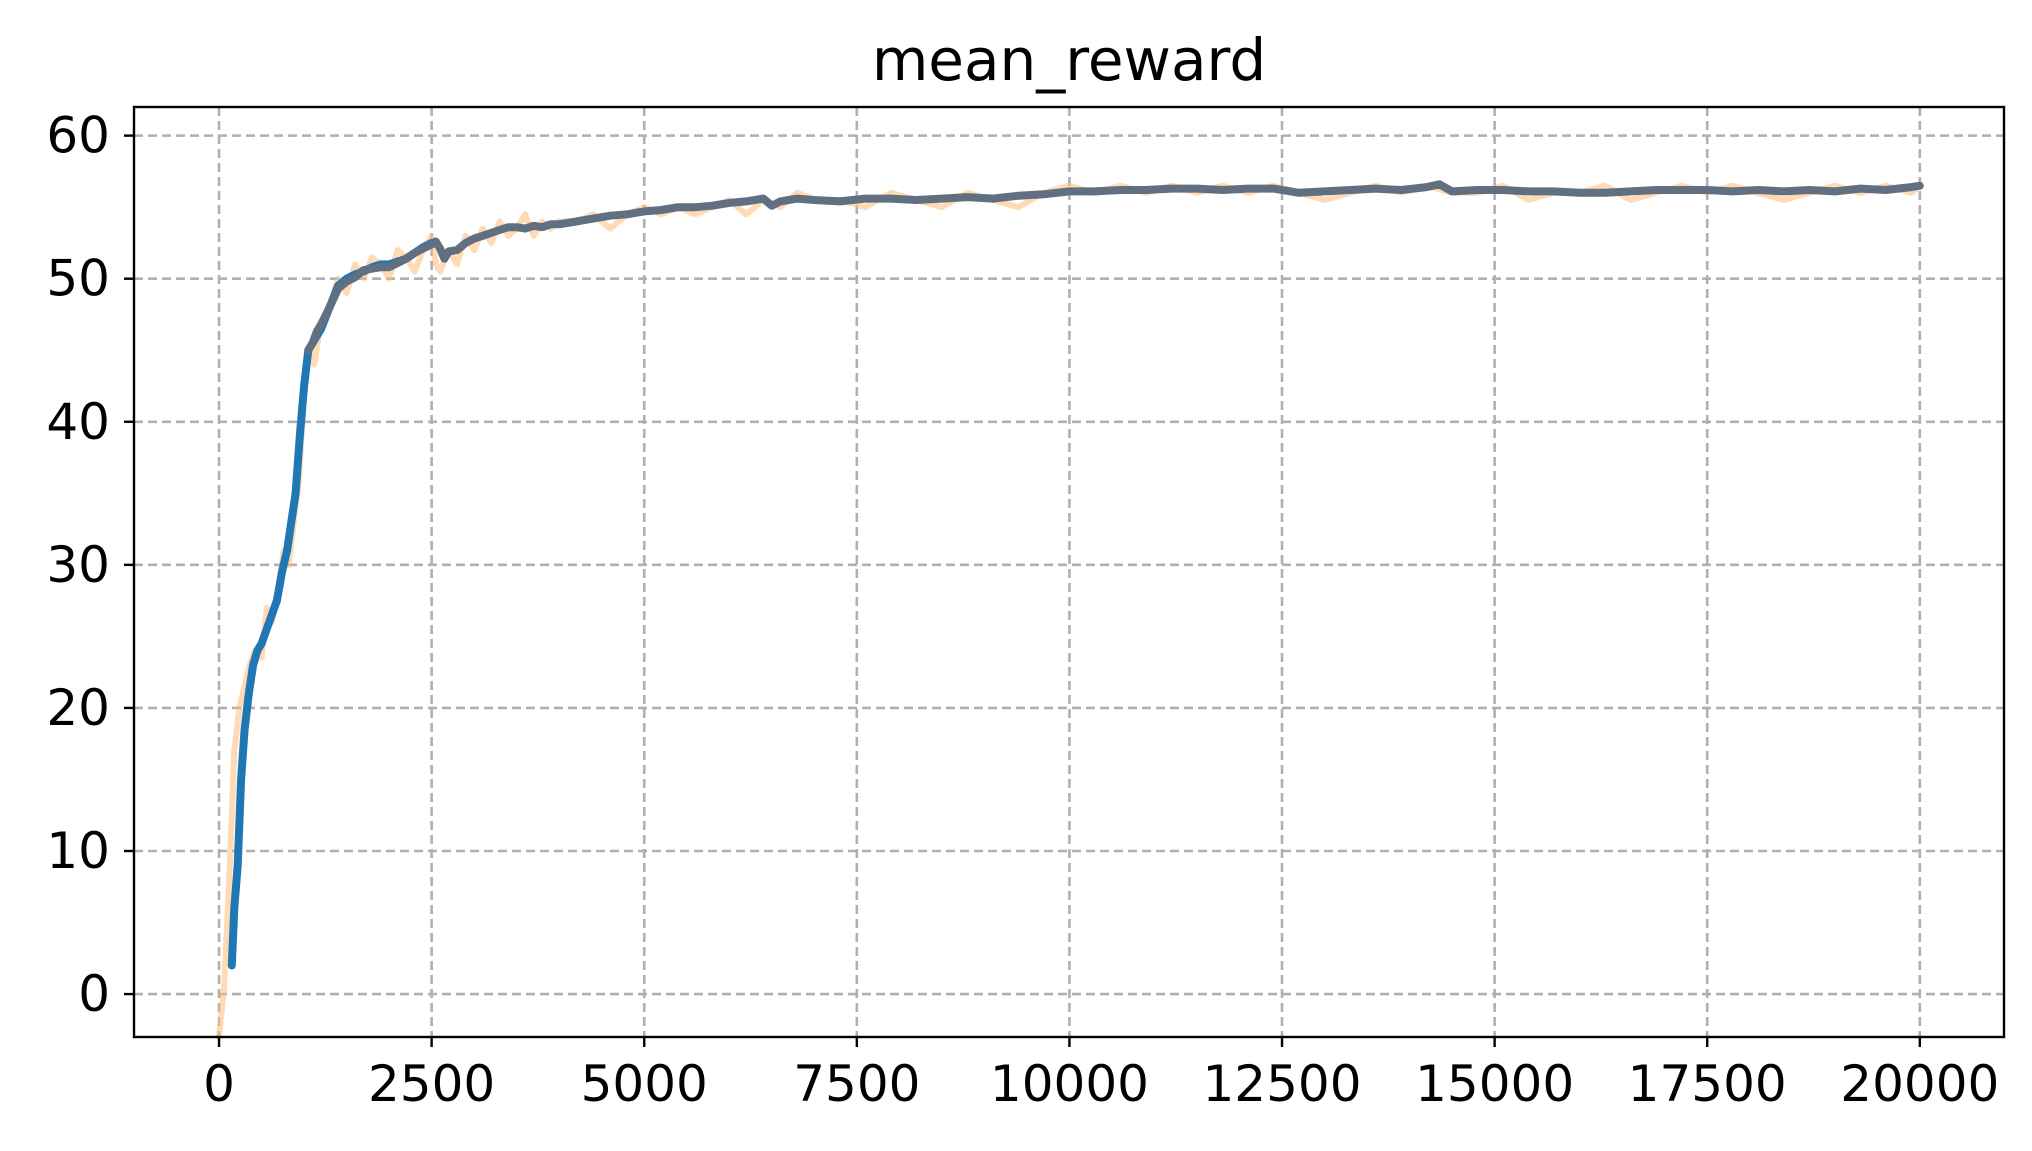 This screenshot has height=1151, width=2032. What do you see at coordinates (78, 136) in the screenshot?
I see `y-tick-label: 60` at bounding box center [78, 136].